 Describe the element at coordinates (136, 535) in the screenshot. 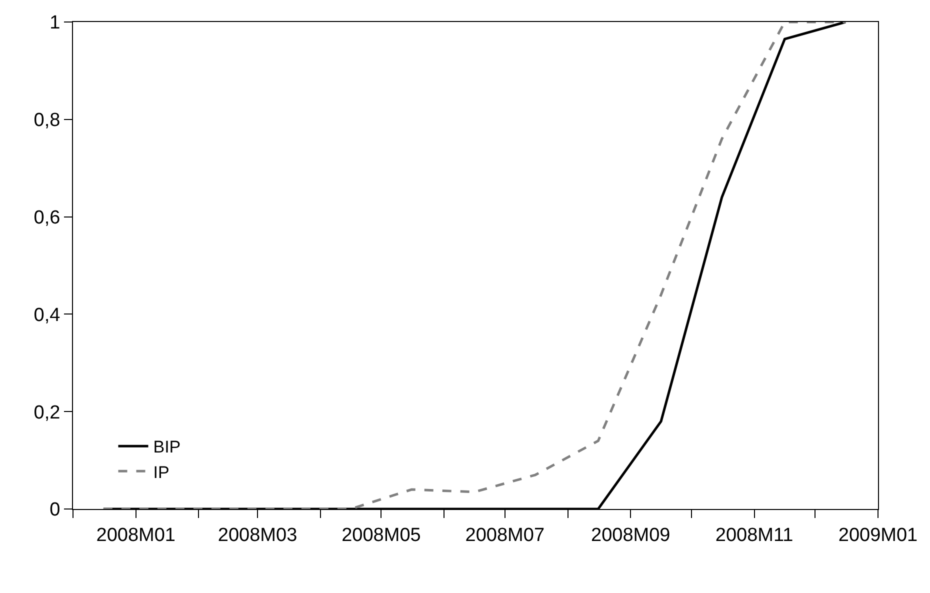

I see `x-tick-label: 2008M01` at that location.